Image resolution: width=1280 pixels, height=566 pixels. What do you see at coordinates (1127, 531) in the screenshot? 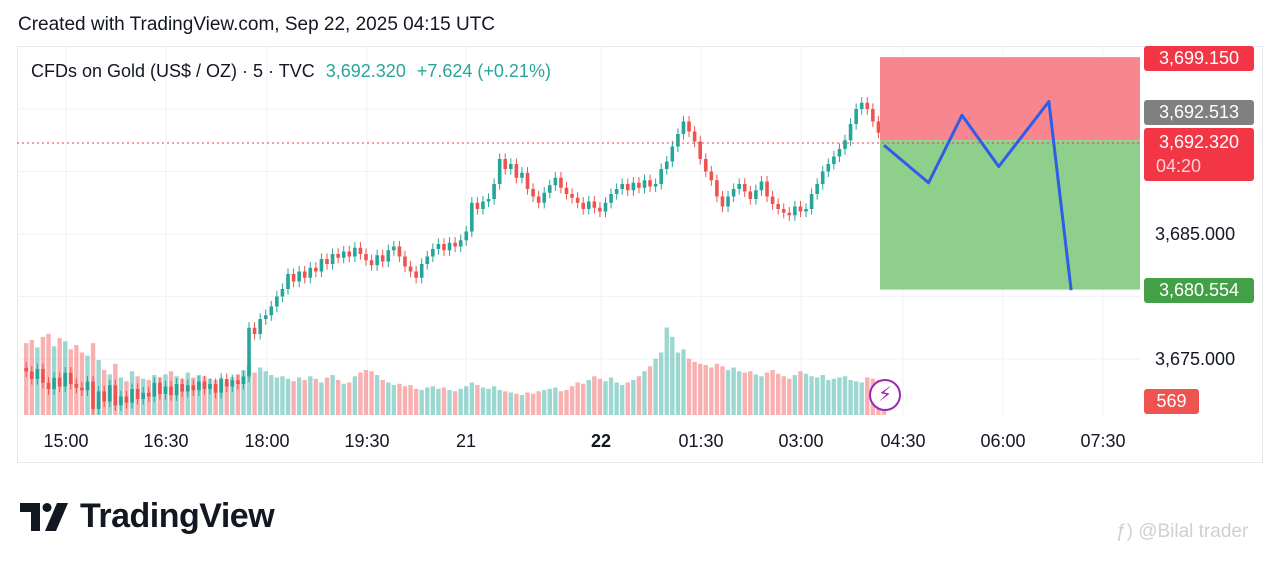
I see `watermark-icon: ƒ)` at bounding box center [1127, 531].